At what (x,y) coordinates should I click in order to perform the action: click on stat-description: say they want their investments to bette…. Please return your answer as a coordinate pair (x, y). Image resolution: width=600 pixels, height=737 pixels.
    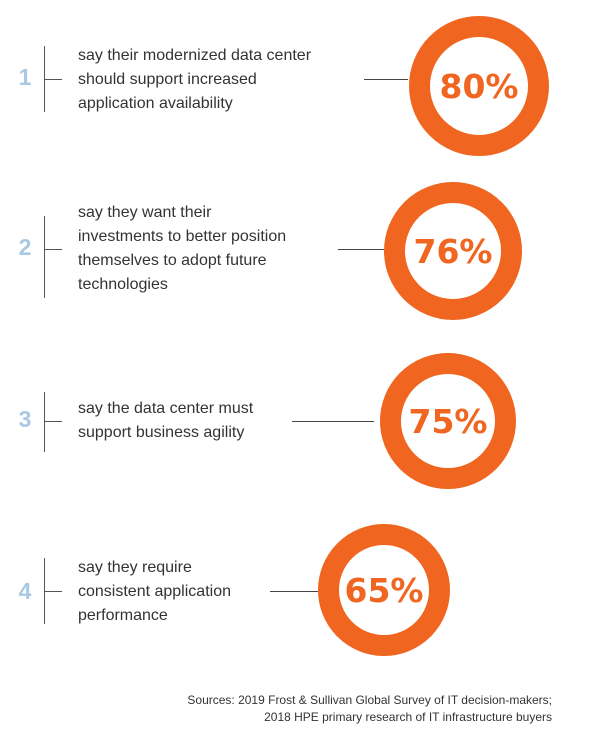
    Looking at the image, I should click on (182, 249).